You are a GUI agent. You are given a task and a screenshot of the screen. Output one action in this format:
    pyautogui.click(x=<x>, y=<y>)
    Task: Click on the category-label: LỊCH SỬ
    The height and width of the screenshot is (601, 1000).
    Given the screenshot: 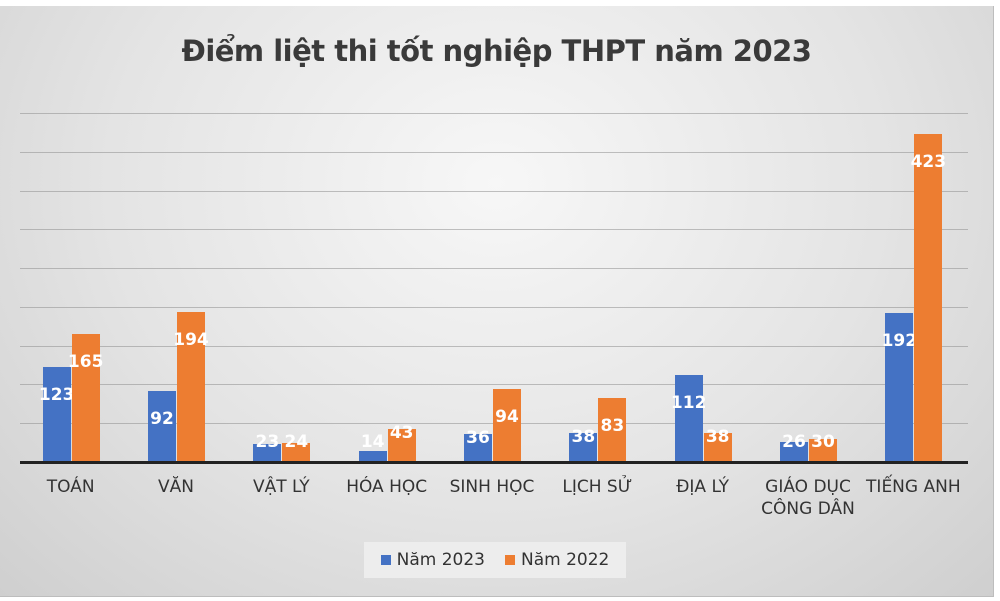 What is the action you would take?
    pyautogui.click(x=597, y=487)
    